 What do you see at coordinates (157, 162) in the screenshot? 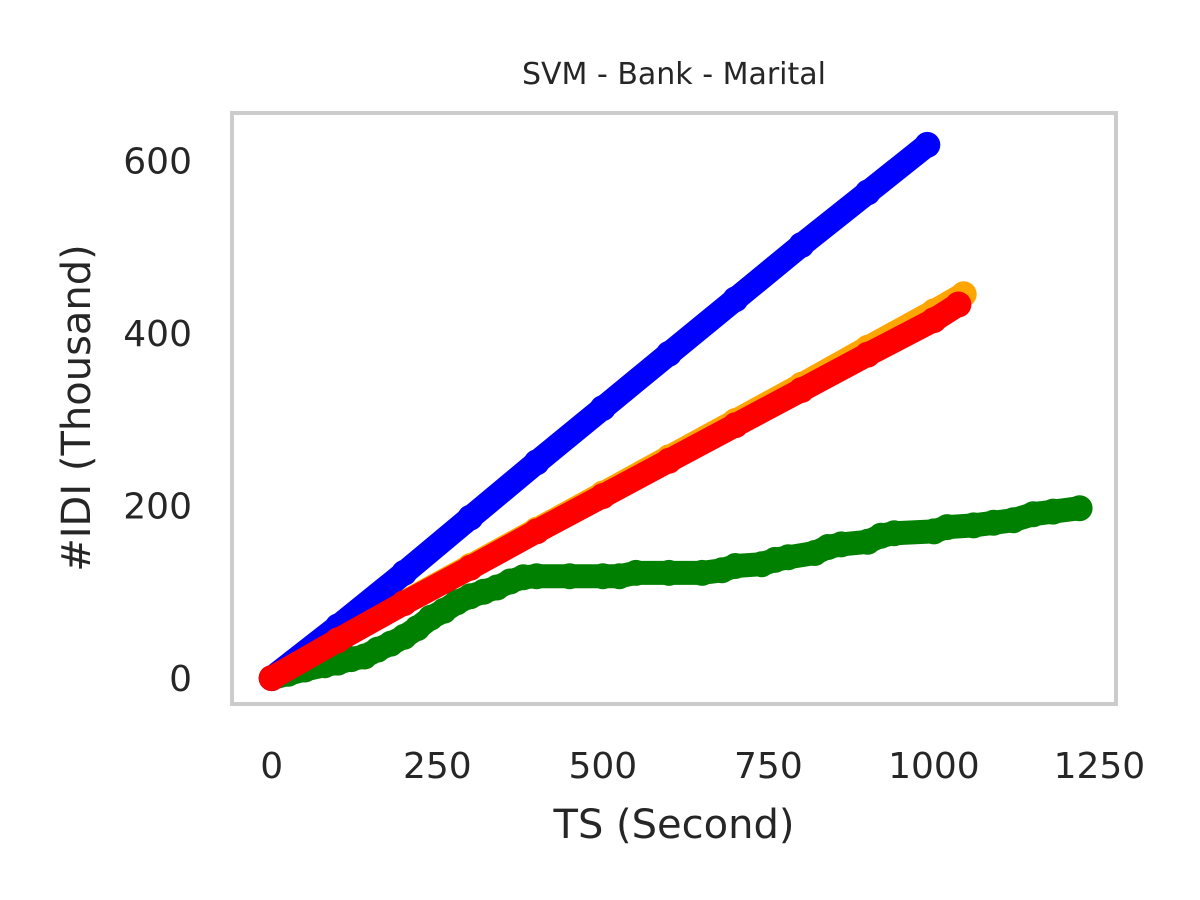
I see `y-tick-label: 600` at bounding box center [157, 162].